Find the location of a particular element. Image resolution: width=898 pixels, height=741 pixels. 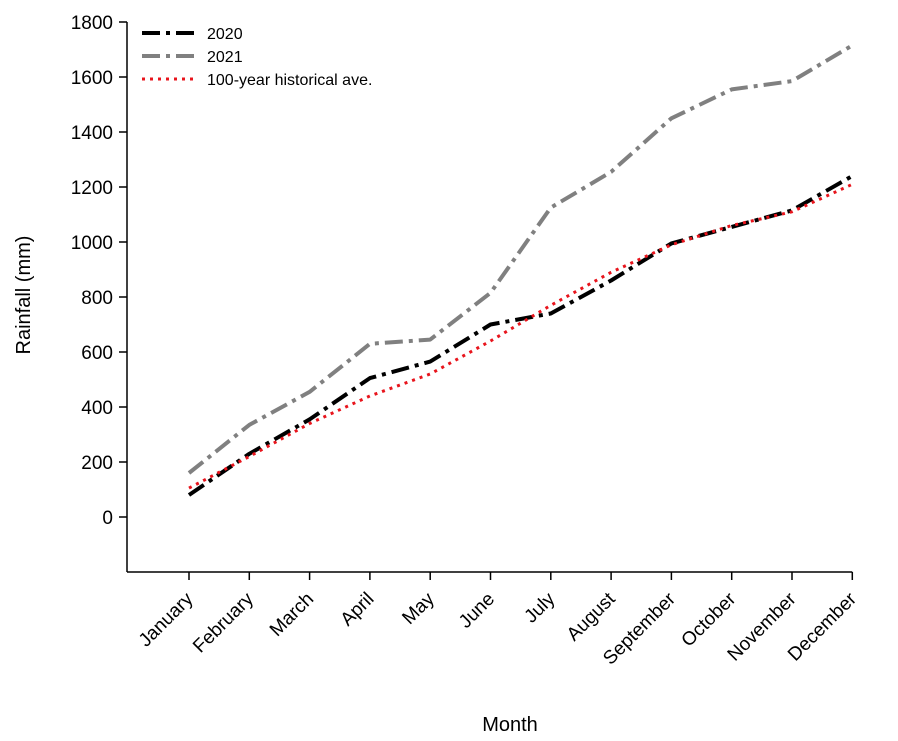

y-tick-label: 1400 is located at coordinates (92, 133).